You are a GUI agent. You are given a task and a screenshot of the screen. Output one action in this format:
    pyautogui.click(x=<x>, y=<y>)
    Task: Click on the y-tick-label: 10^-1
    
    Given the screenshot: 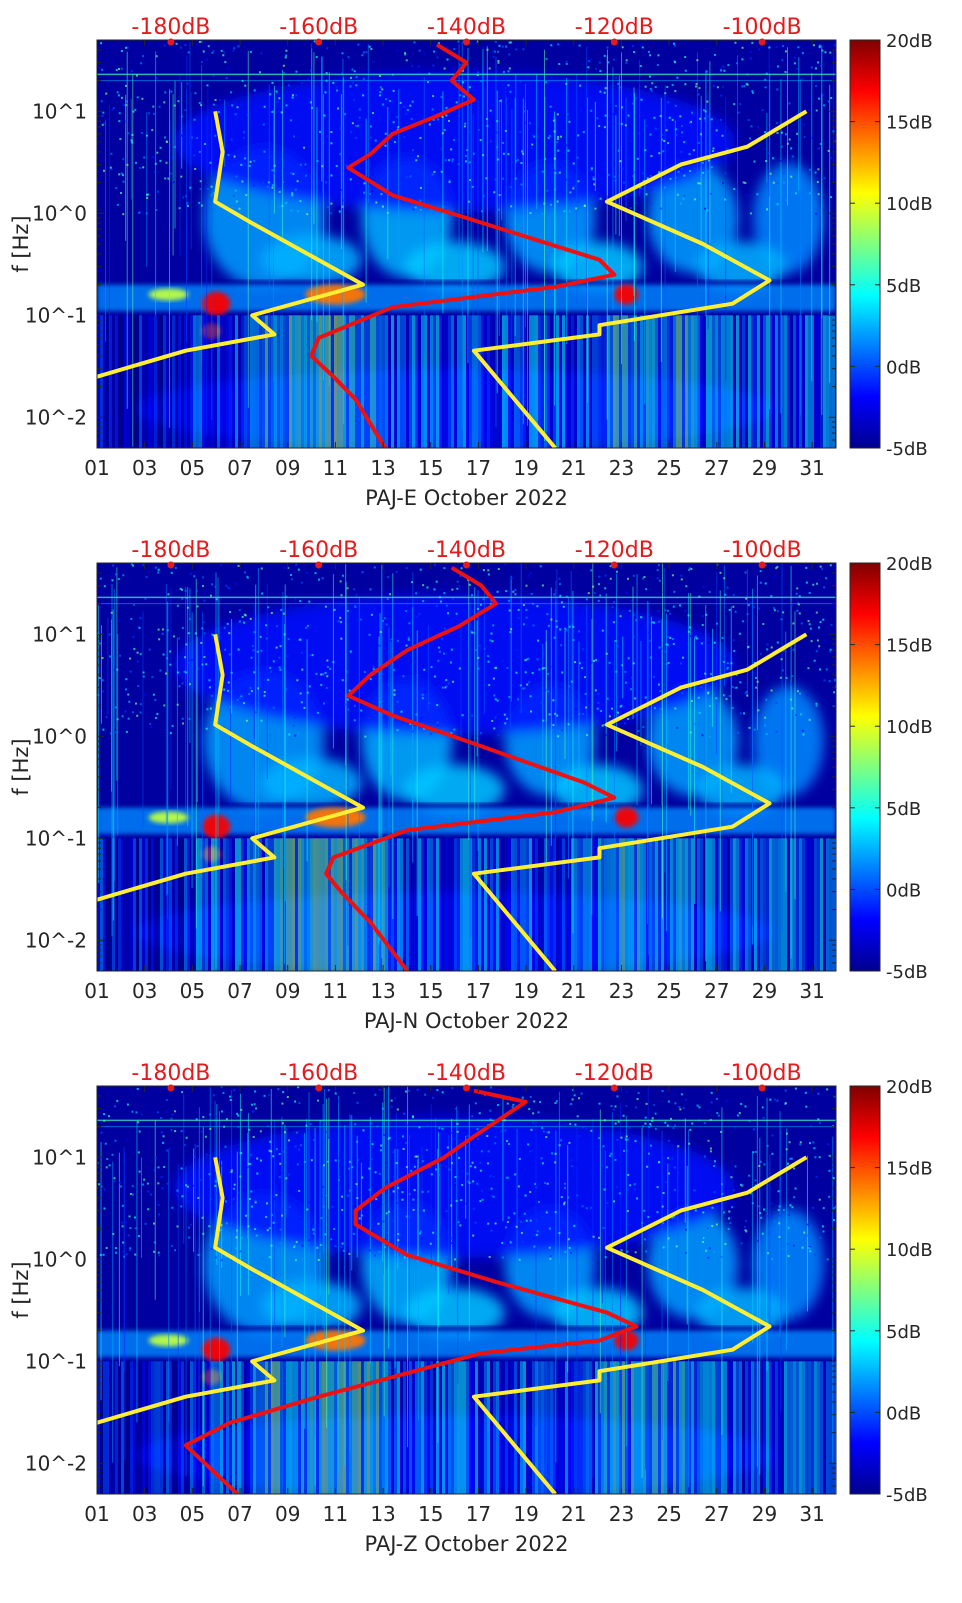 What is the action you would take?
    pyautogui.click(x=56, y=315)
    